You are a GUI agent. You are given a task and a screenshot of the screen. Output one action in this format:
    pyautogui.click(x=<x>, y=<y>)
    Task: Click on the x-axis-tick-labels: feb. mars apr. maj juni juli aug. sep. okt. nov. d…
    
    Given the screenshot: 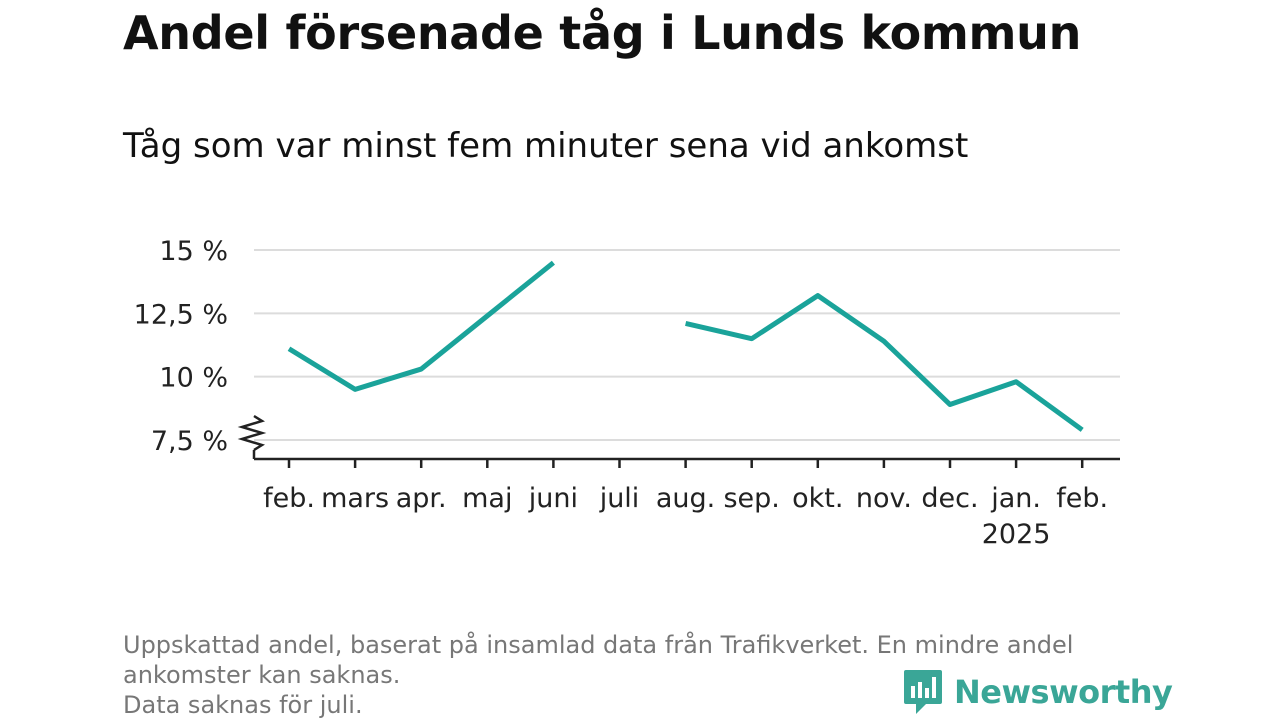 What is the action you would take?
    pyautogui.click(x=685, y=516)
    